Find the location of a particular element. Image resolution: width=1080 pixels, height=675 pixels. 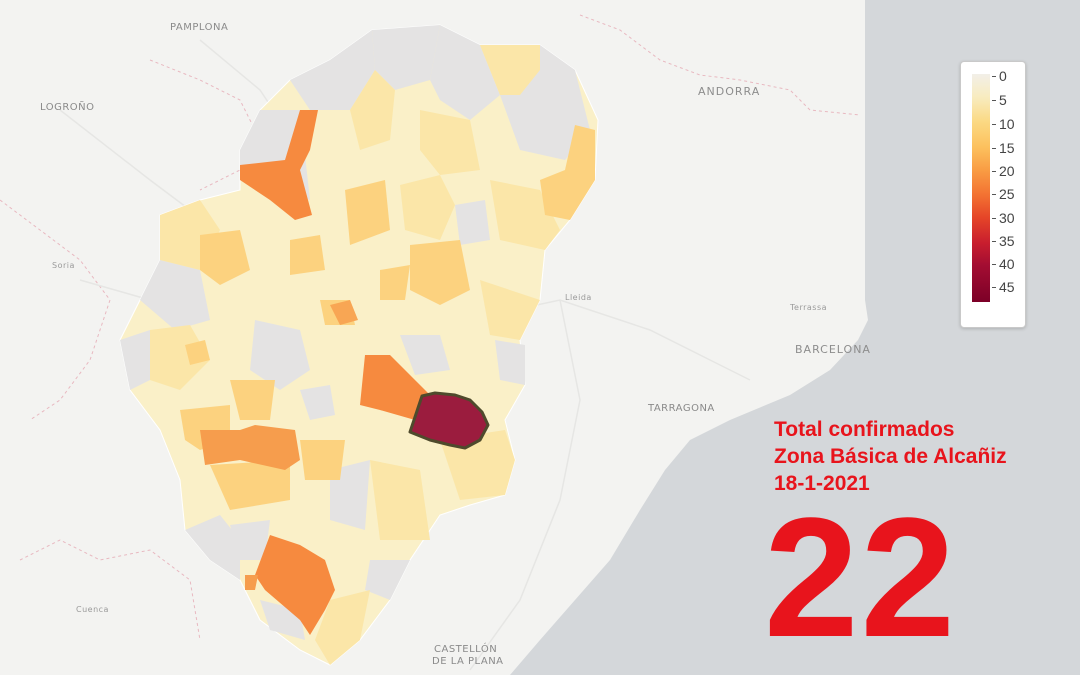

legend-tick-label: 45 is located at coordinates (1007, 287).